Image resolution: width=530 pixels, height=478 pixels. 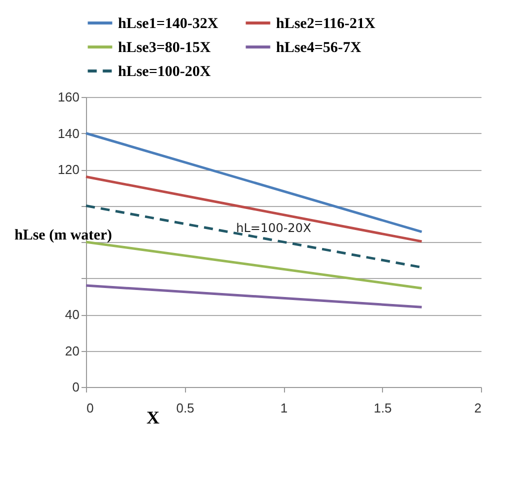 What do you see at coordinates (326, 24) in the screenshot?
I see `legend-label: hLse2=116-21X` at bounding box center [326, 24].